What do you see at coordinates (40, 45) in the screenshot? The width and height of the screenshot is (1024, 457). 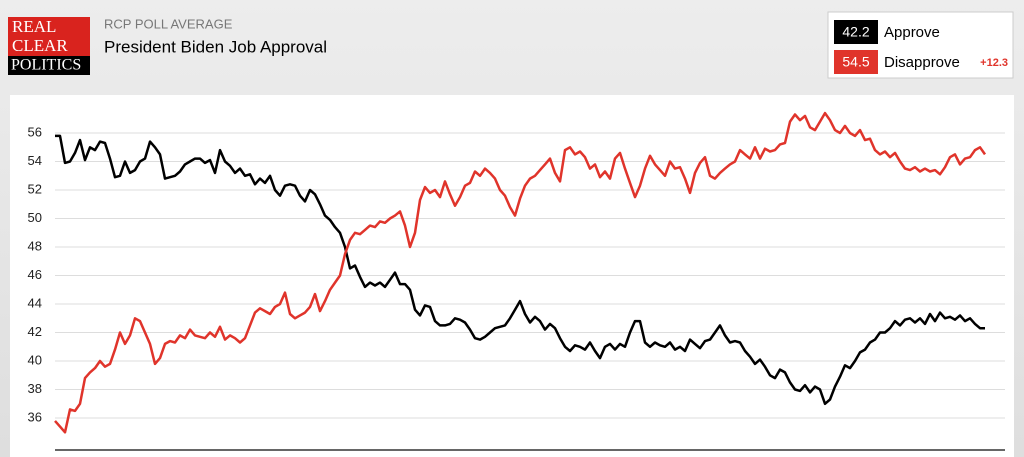 I see `logo-text: CLEAR` at bounding box center [40, 45].